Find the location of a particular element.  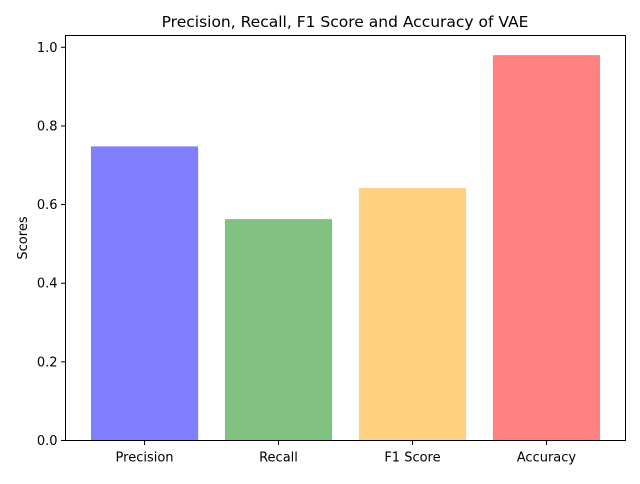

bar-accuracy is located at coordinates (546, 248).